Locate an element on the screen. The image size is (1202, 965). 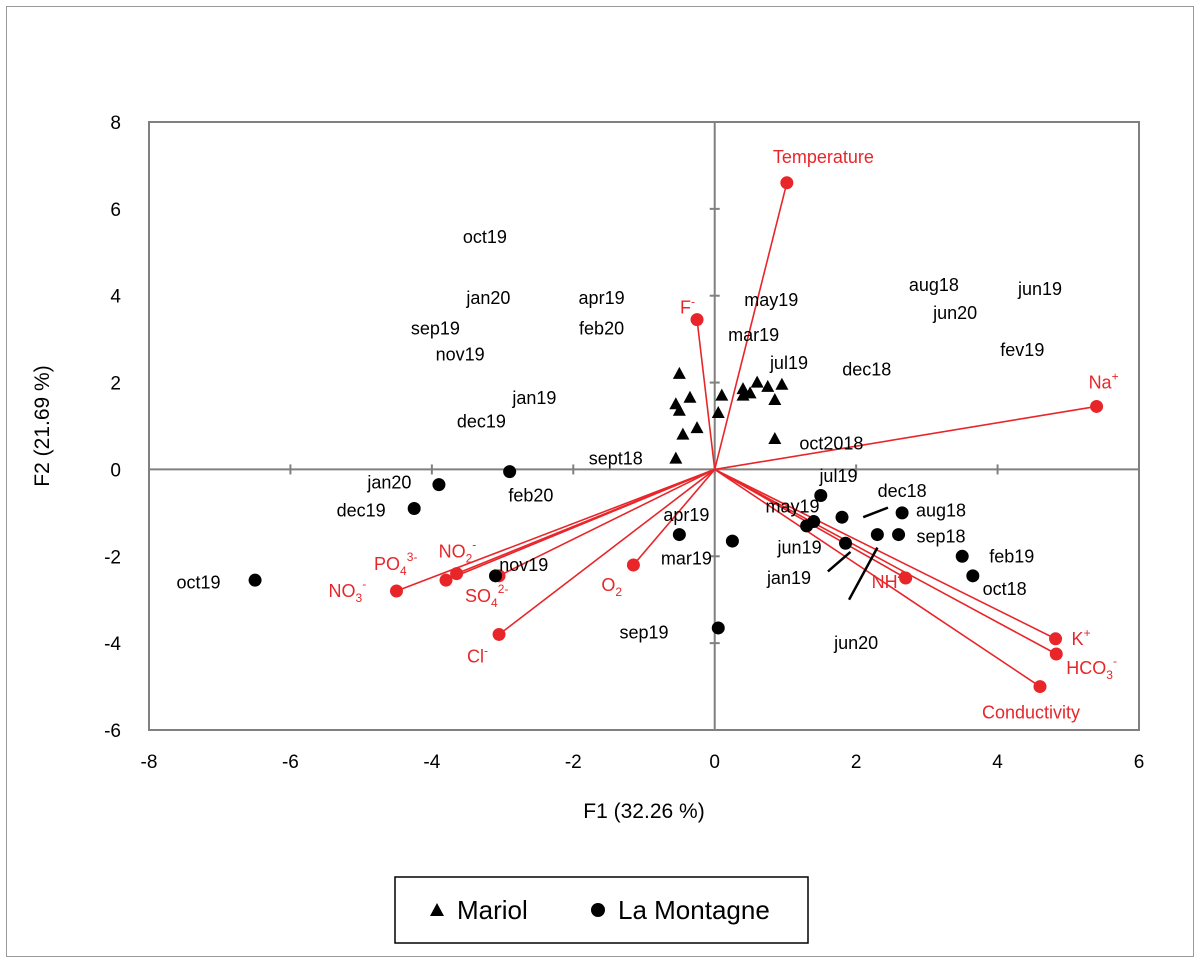
legend: Mariol La Montagne is located at coordinates (601, 910).